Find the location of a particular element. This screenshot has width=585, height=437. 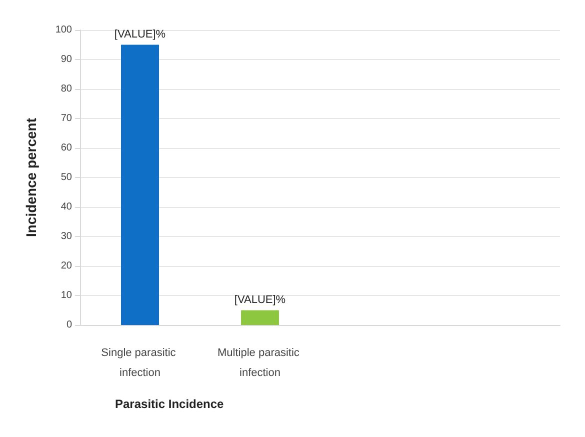

y-tick-label: 90 is located at coordinates (66, 59).